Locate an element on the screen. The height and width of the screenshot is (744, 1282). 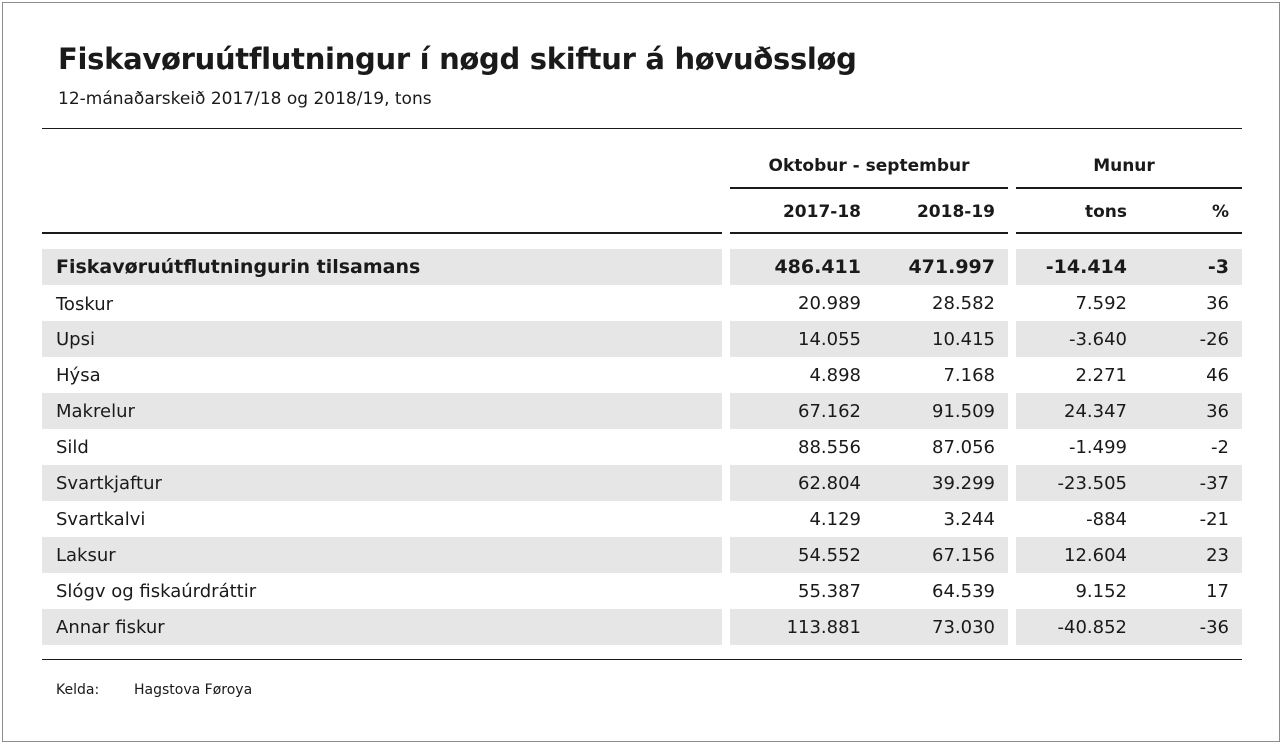
header-rule-period is located at coordinates (869, 233).